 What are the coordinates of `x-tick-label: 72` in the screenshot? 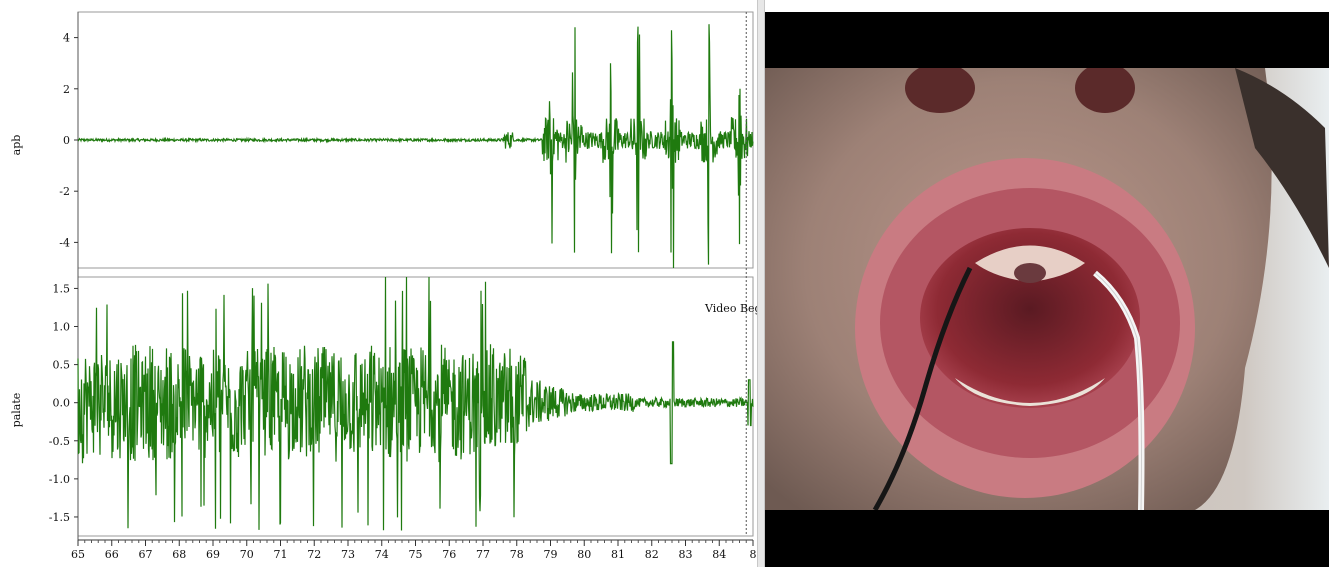 It's located at (314, 554).